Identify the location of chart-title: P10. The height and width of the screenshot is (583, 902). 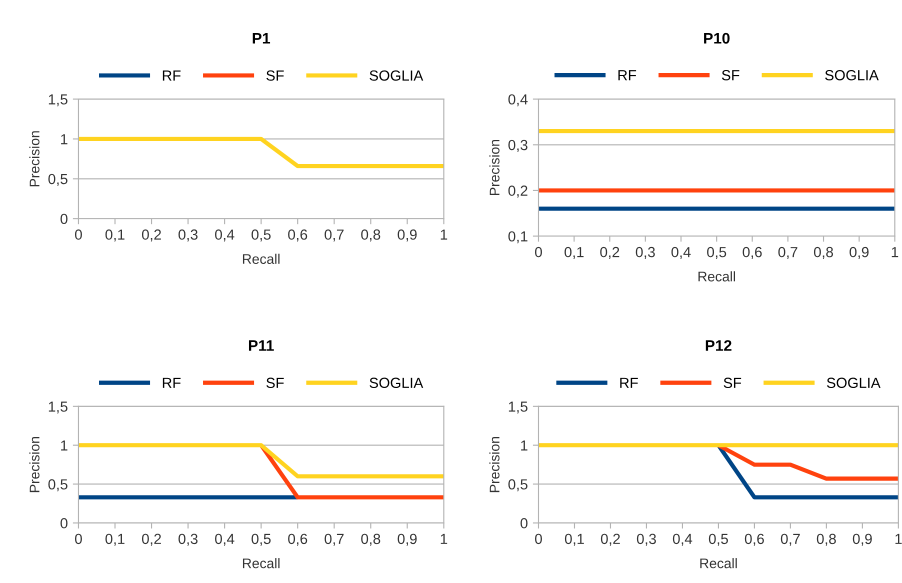
(717, 38).